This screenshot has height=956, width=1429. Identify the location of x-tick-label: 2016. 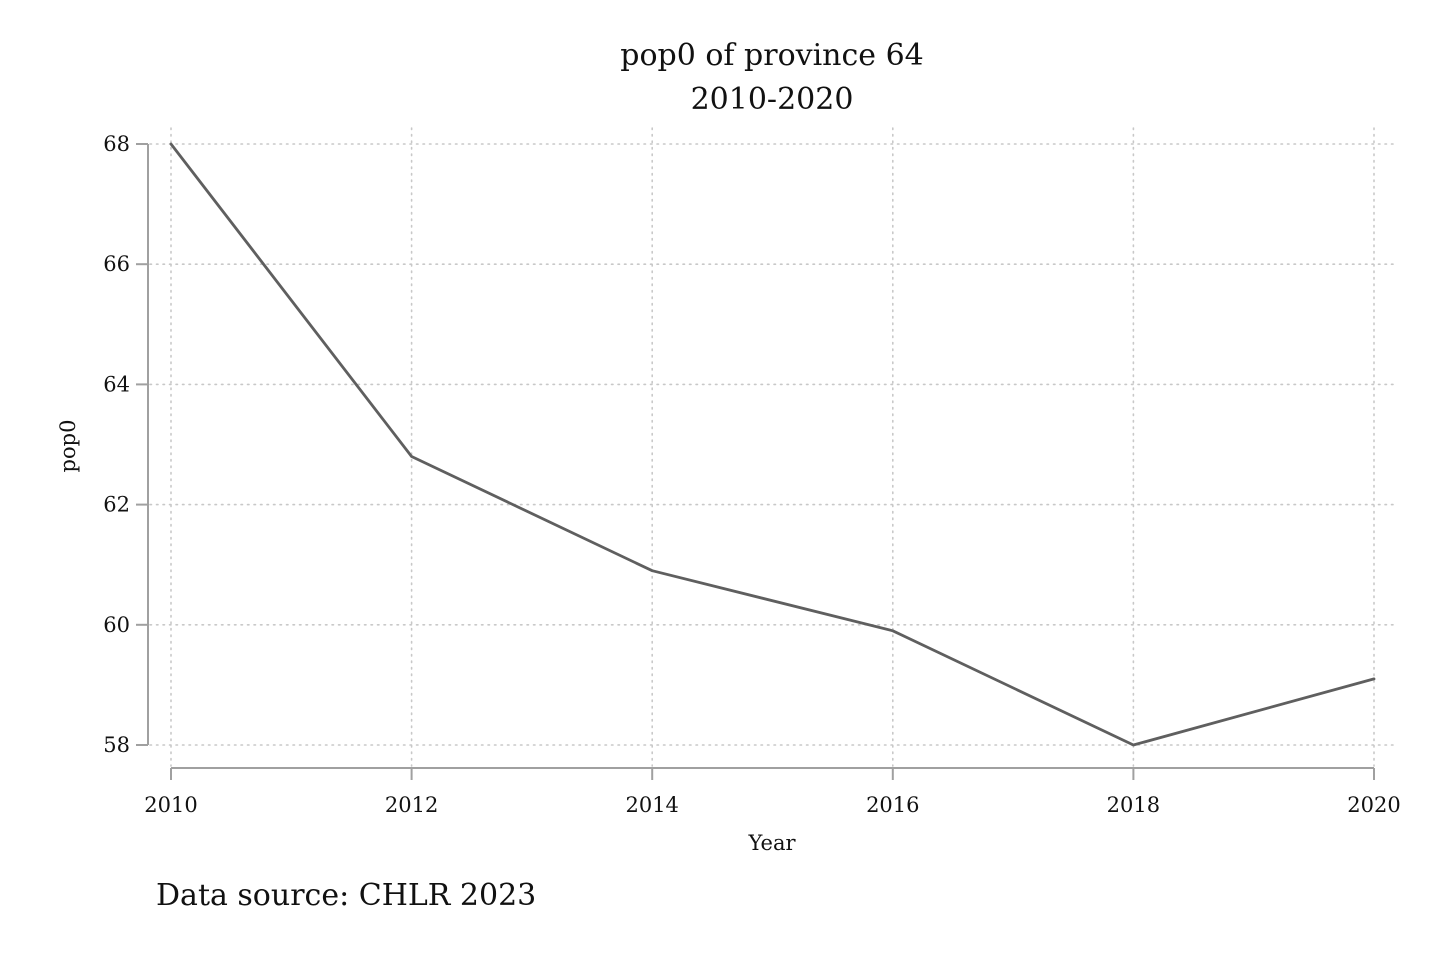
(892, 805).